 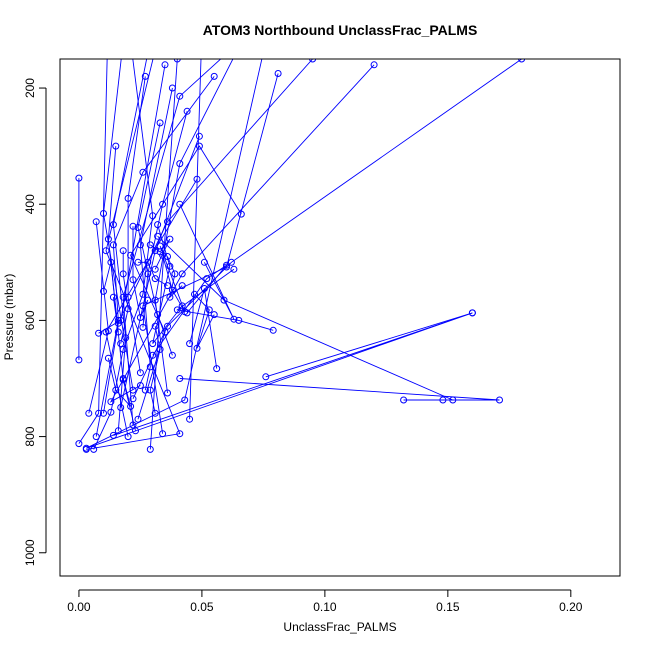 What do you see at coordinates (79, 607) in the screenshot?
I see `x-tick-label: 0.00` at bounding box center [79, 607].